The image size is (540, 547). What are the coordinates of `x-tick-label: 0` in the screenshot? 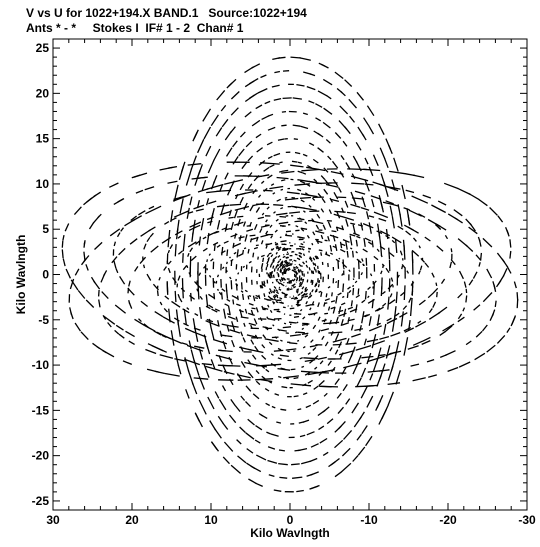 It's located at (290, 520).